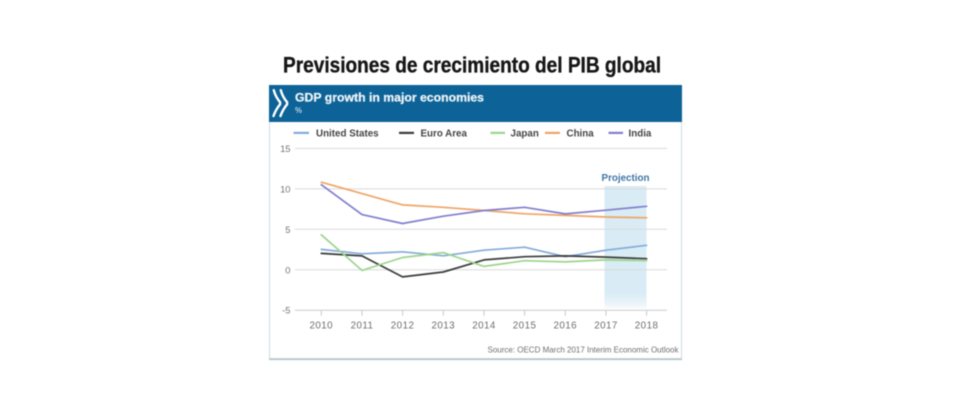 The width and height of the screenshot is (960, 400). Describe the element at coordinates (443, 326) in the screenshot. I see `svg-text: 2013` at that location.